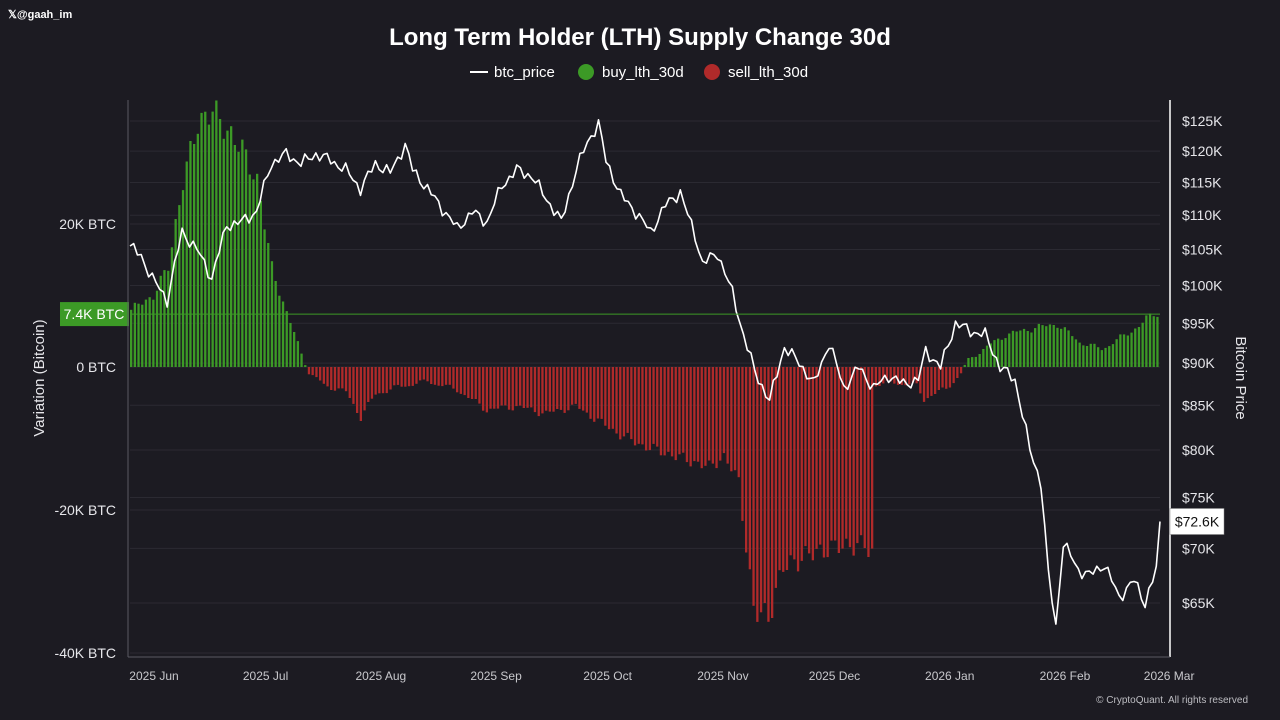 This screenshot has width=1280, height=720. I want to click on legend-dot-icon, so click(712, 72).